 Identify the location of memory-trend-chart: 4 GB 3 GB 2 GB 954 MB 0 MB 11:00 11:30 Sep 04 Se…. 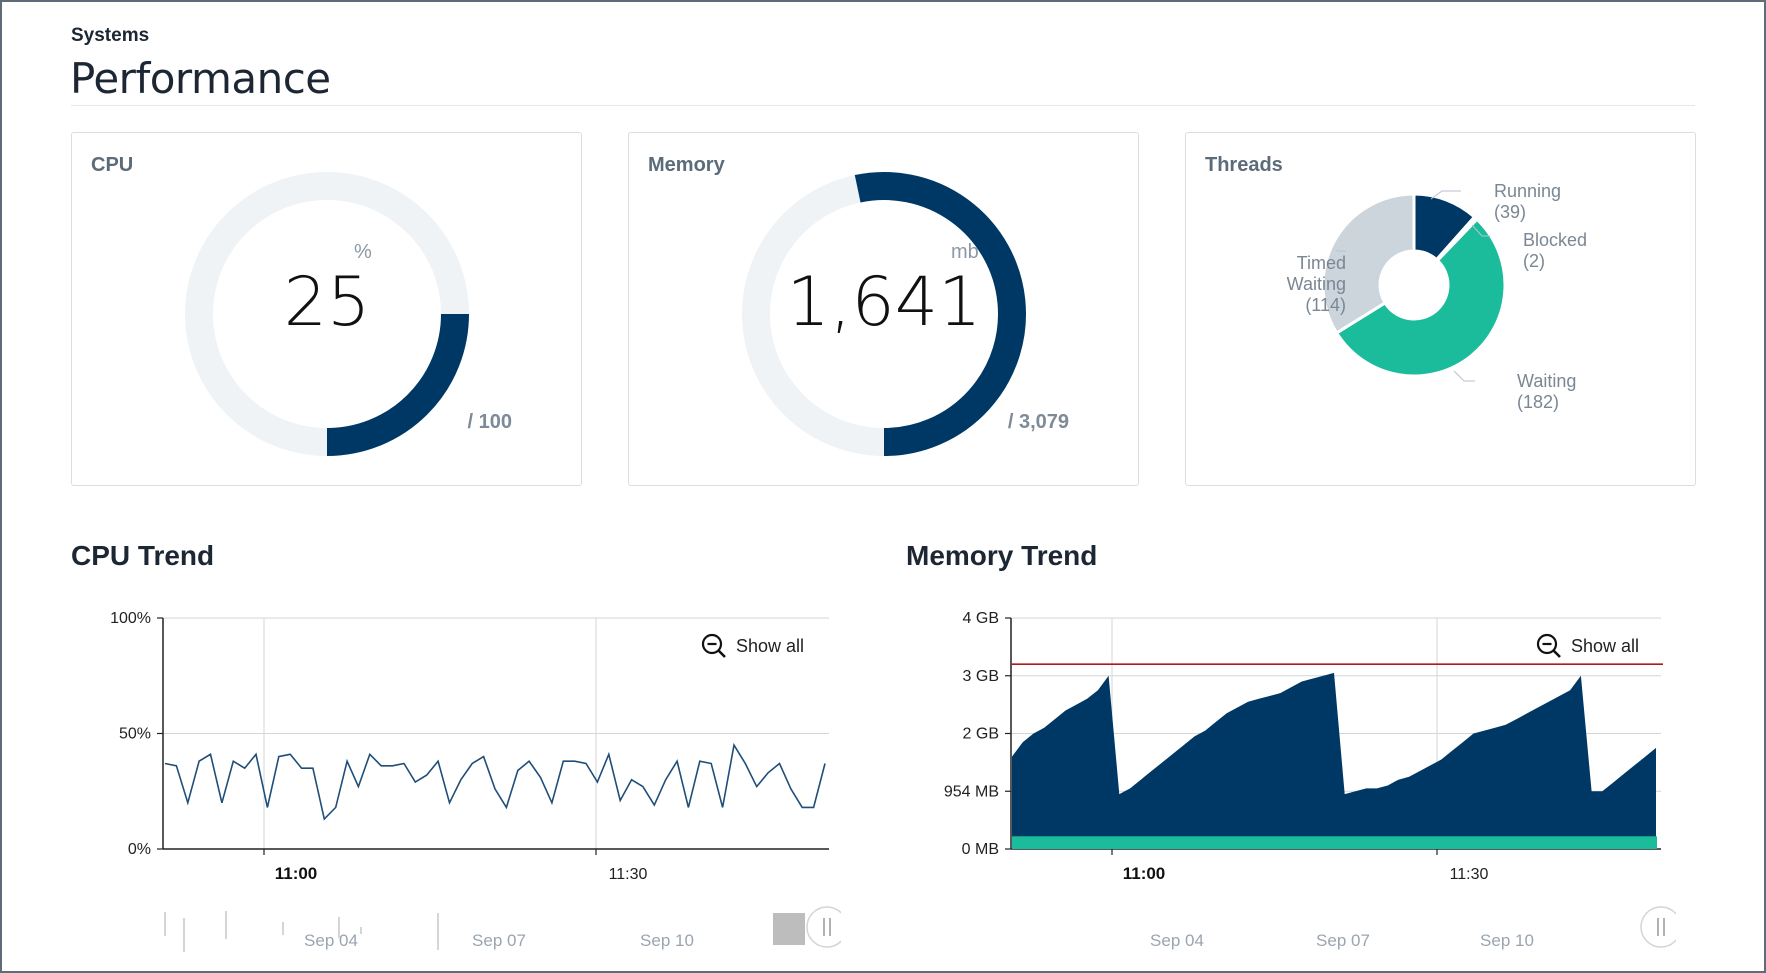
(1310, 780).